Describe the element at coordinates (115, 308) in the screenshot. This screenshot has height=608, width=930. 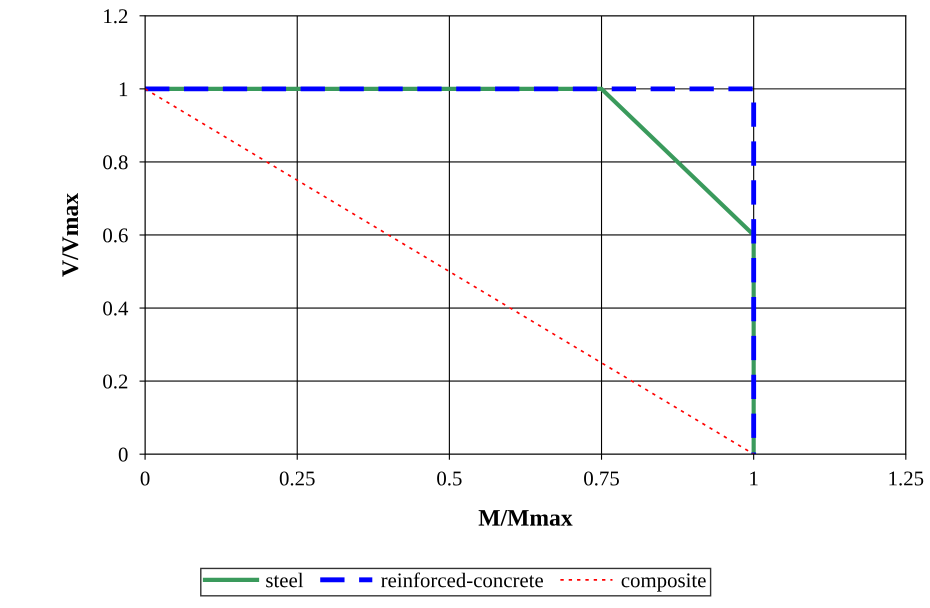
I see `y-tick-label: 0.4` at that location.